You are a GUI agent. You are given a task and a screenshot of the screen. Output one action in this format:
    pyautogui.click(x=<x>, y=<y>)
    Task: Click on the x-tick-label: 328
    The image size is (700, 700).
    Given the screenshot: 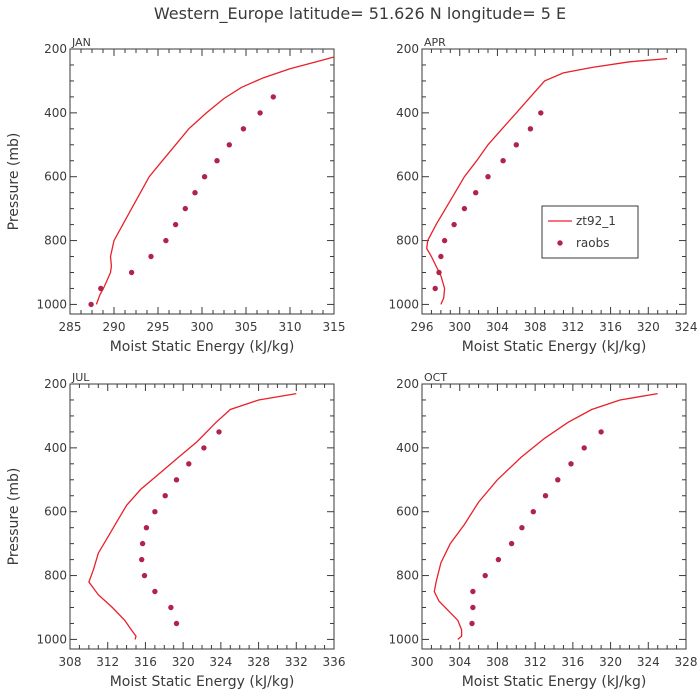 What is the action you would take?
    pyautogui.click(x=258, y=662)
    